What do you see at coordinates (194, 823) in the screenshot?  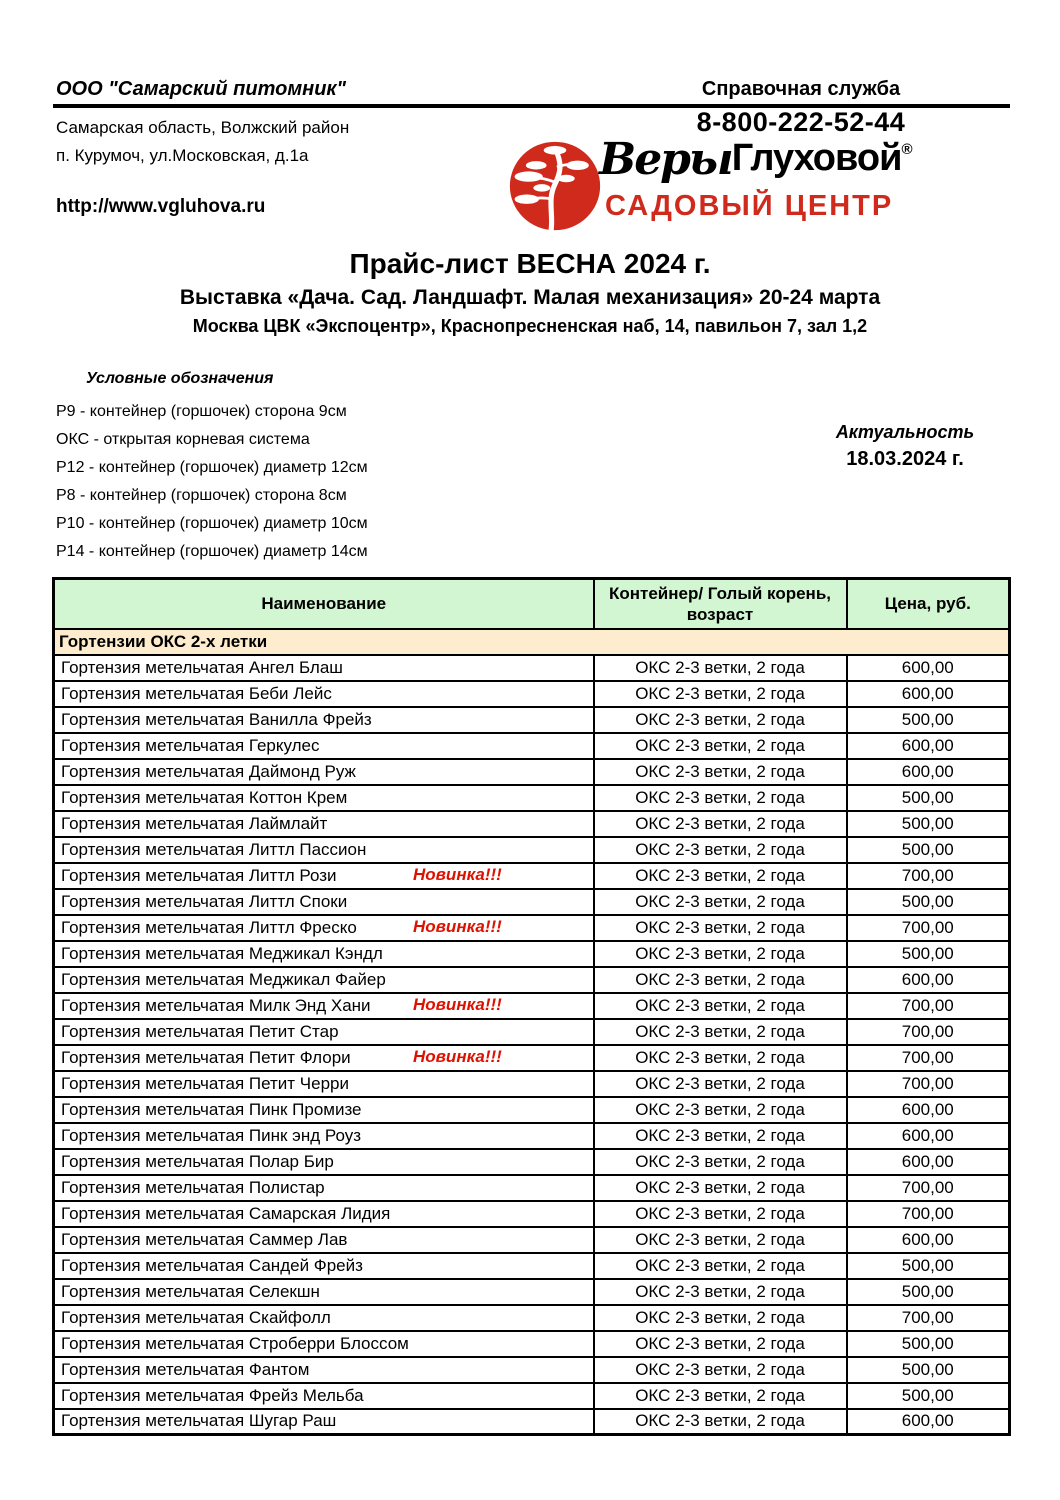 I see `plant-name: Гортензия метельчатая Лаймлайт` at bounding box center [194, 823].